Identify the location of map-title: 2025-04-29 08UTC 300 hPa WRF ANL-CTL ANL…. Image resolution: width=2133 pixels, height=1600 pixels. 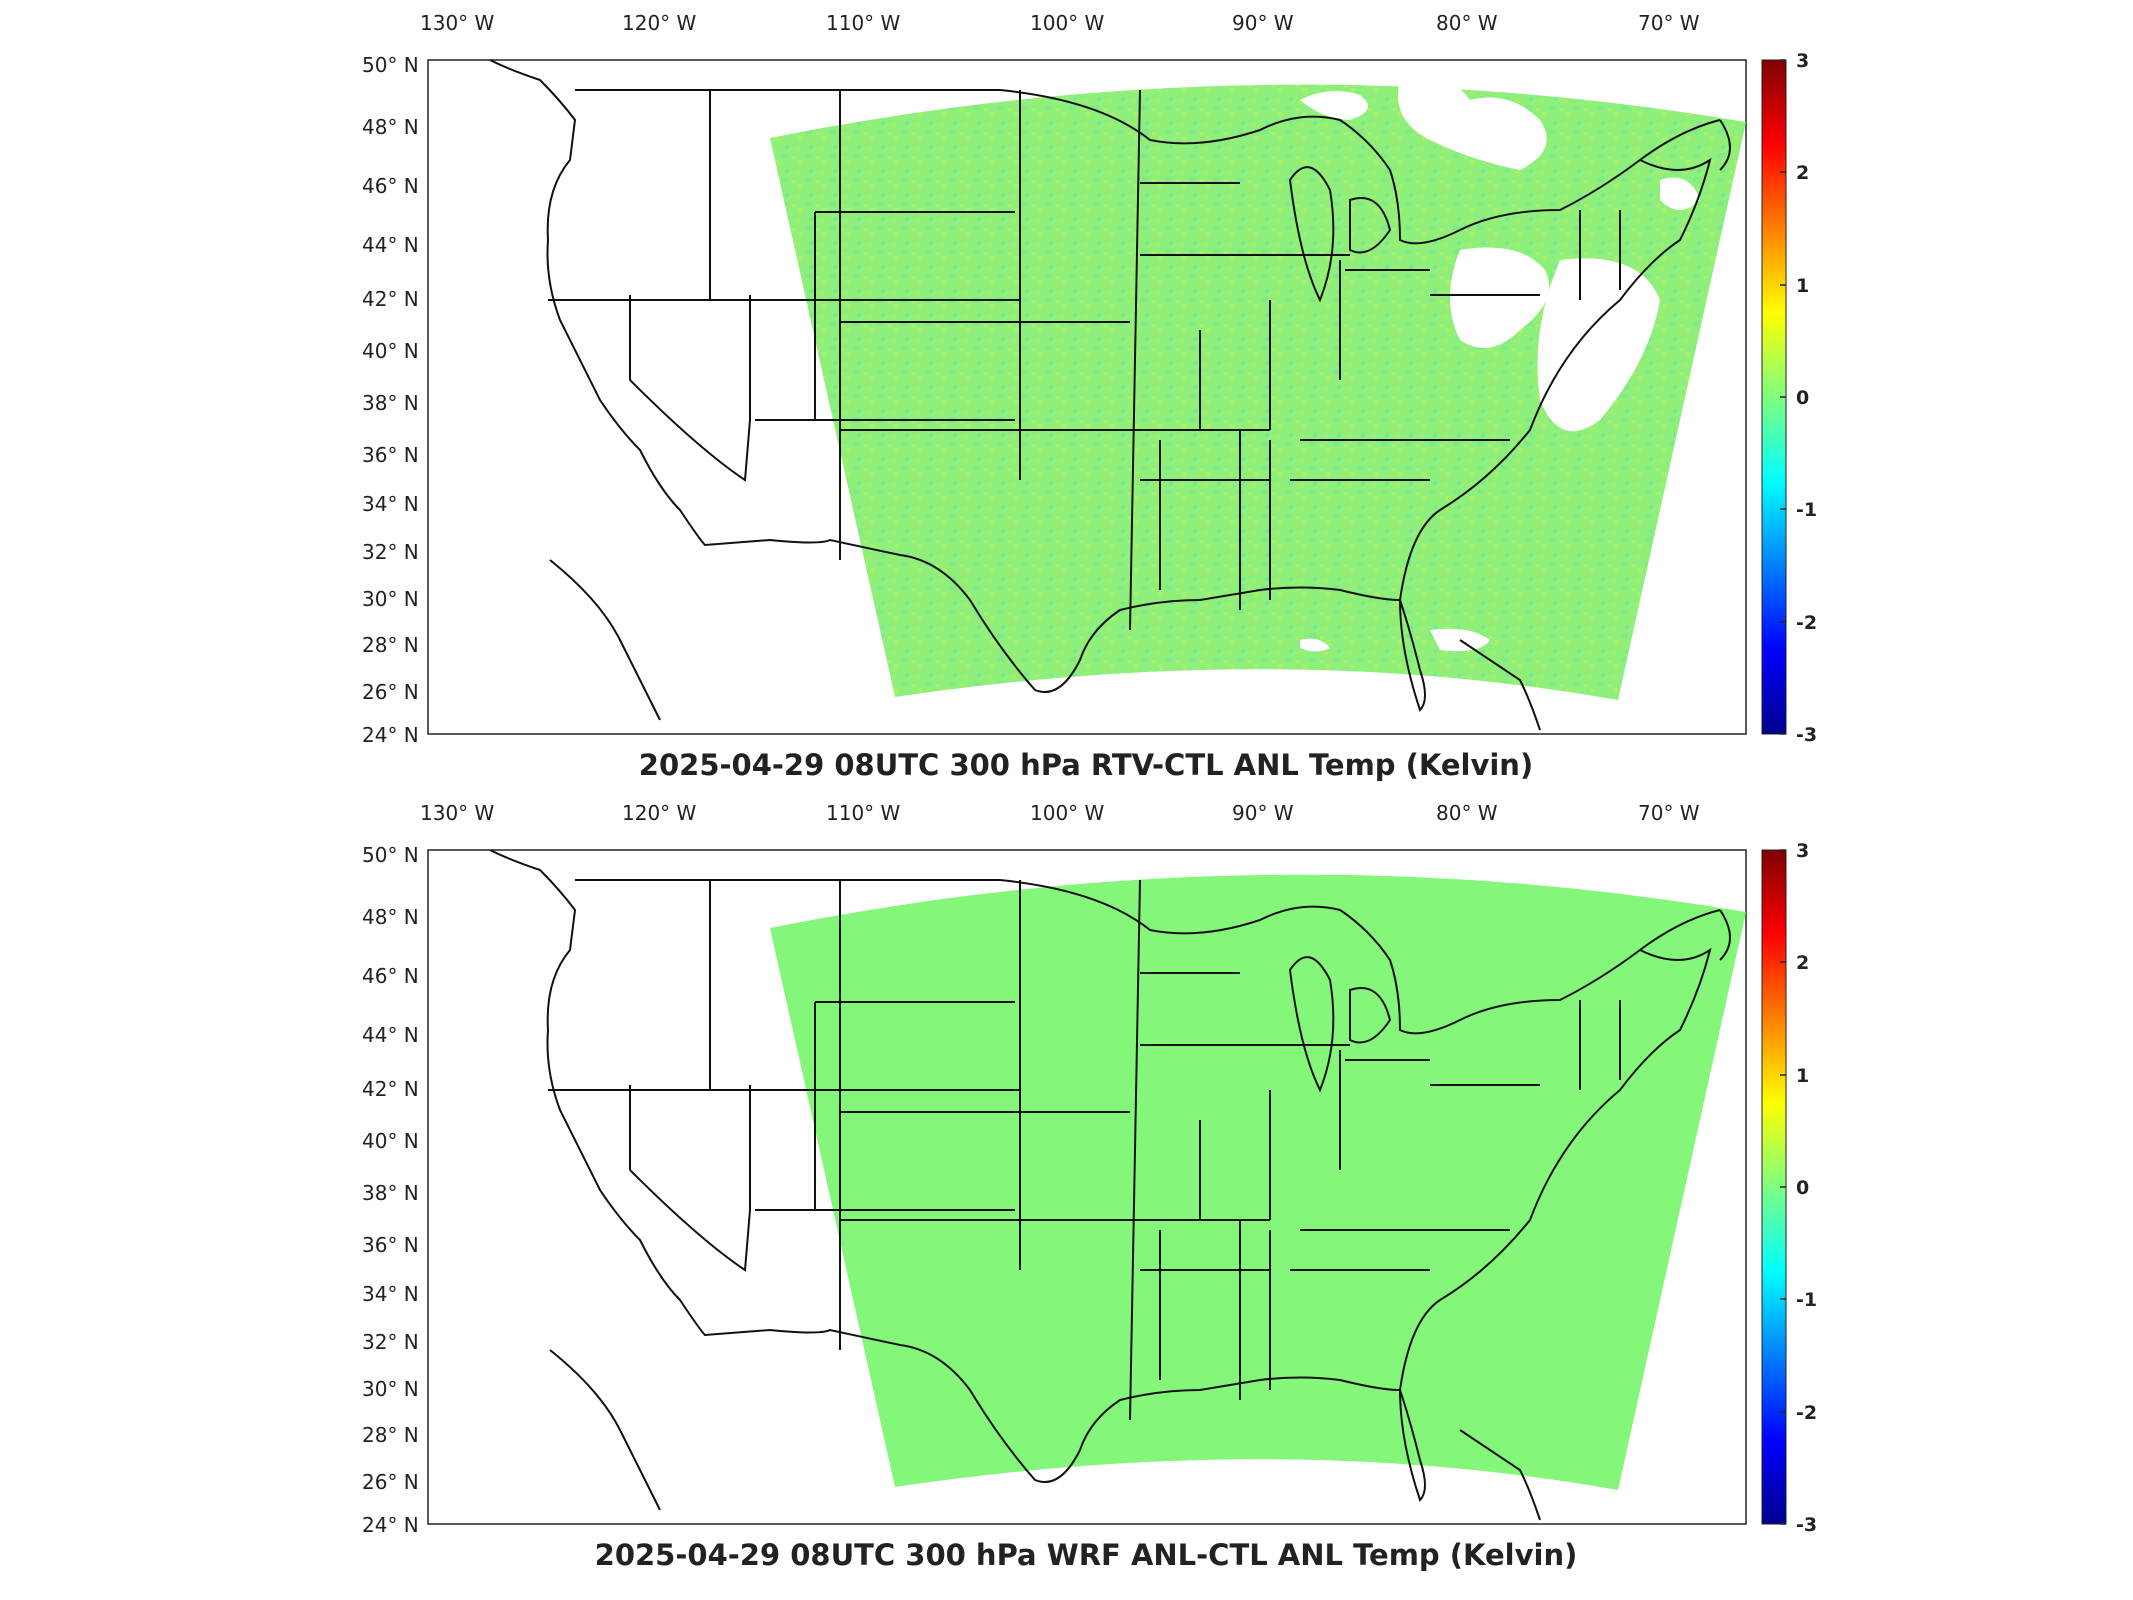
(1086, 1555).